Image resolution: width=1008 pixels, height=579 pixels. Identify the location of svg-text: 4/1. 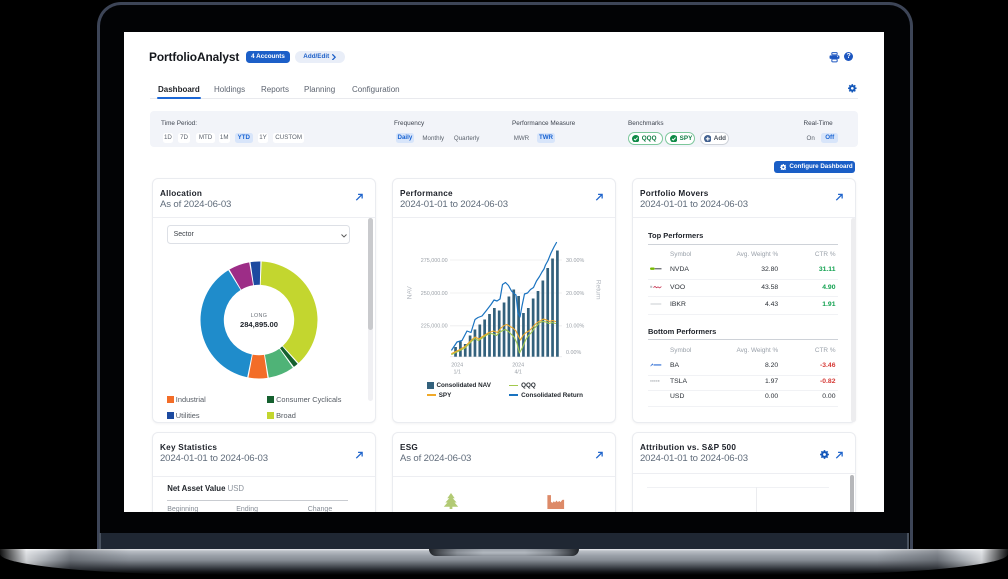
(518, 373).